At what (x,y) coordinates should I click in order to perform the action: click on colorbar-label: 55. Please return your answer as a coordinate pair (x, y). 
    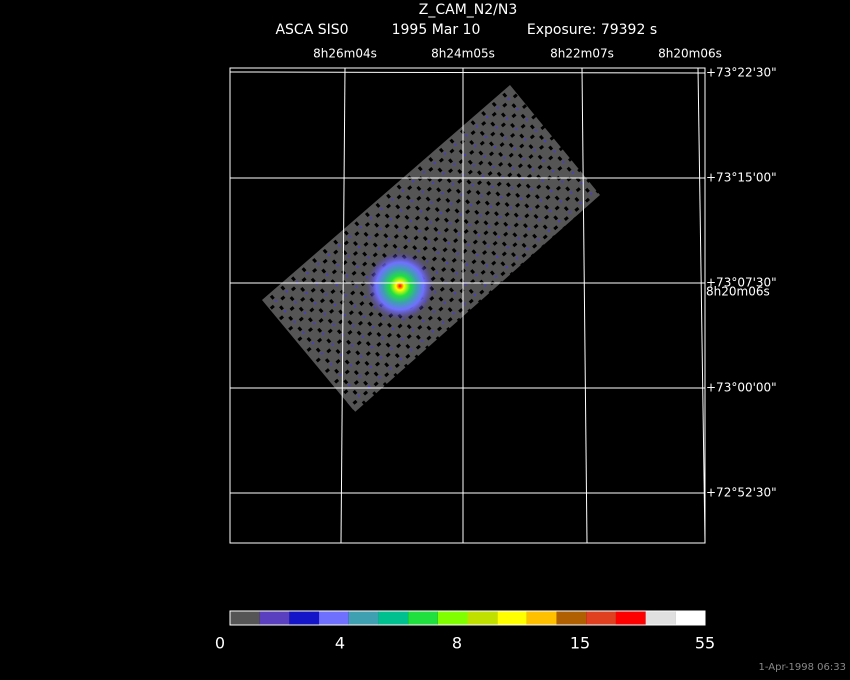
    Looking at the image, I should click on (705, 643).